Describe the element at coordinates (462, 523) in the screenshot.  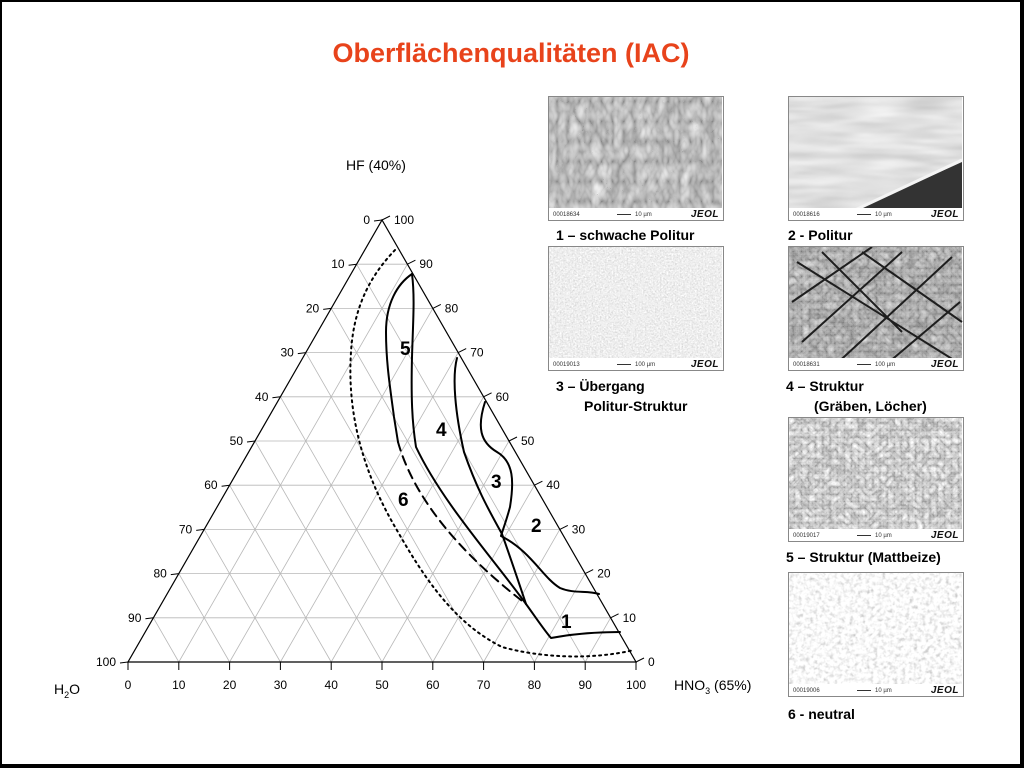
I see `boundary-6-dashed` at that location.